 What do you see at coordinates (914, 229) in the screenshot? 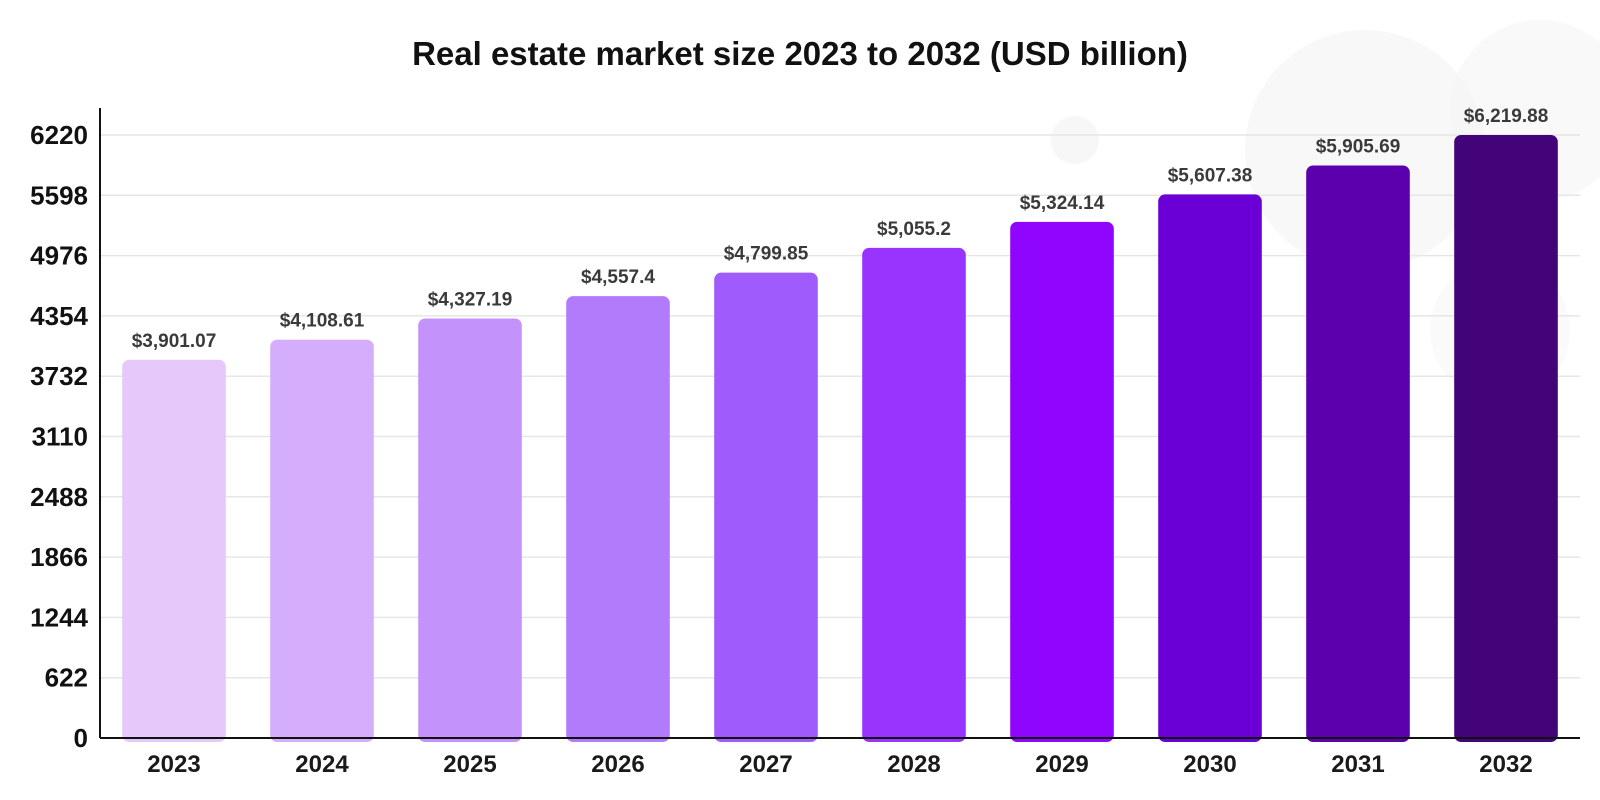
I see `data-label: $5,055.2` at bounding box center [914, 229].